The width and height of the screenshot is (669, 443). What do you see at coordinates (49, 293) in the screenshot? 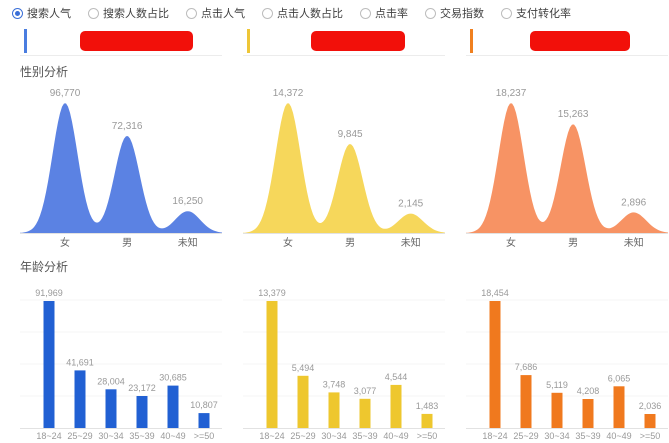
I see `svg-text: 91,969` at bounding box center [49, 293].